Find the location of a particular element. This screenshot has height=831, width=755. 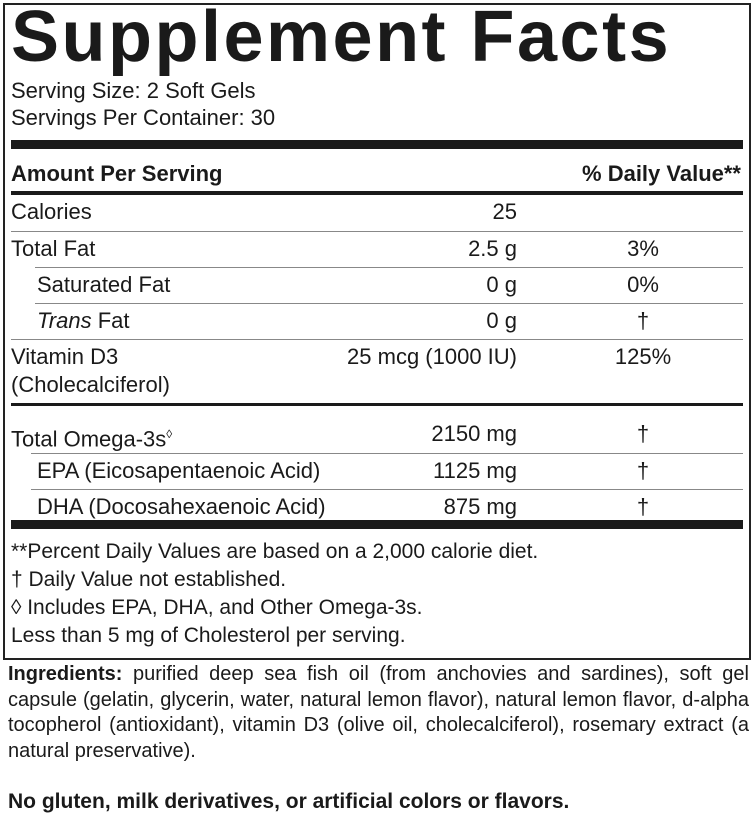

nutrient-label: DHA (Docosahexaenoic Acid) is located at coordinates (181, 506).